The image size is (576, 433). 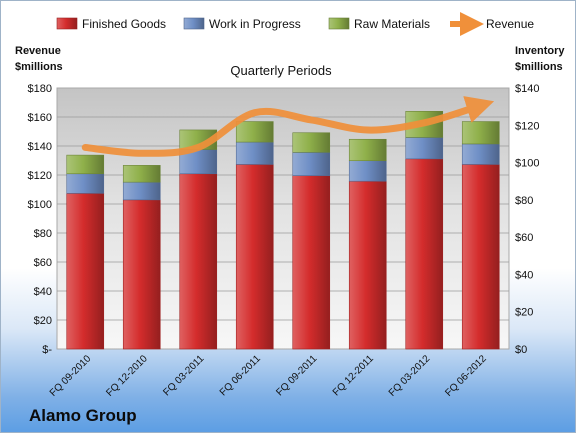 What do you see at coordinates (40, 89) in the screenshot?
I see `y-left-tick-label: $180` at bounding box center [40, 89].